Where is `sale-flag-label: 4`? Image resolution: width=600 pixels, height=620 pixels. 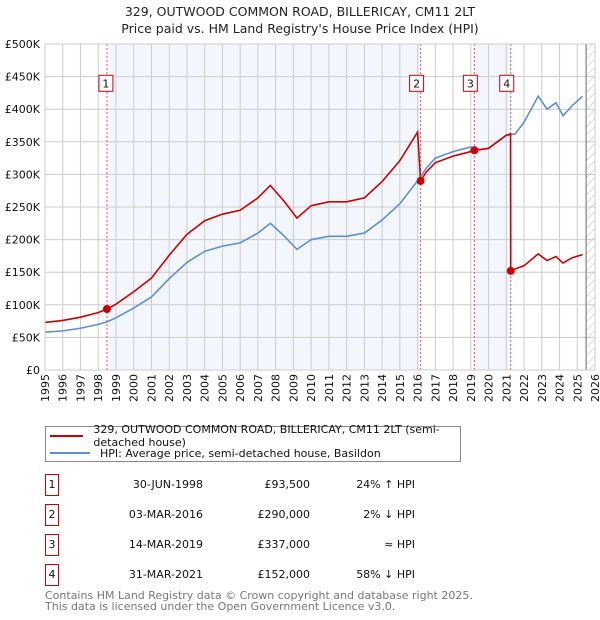
sale-flag-label: 4 is located at coordinates (506, 83).